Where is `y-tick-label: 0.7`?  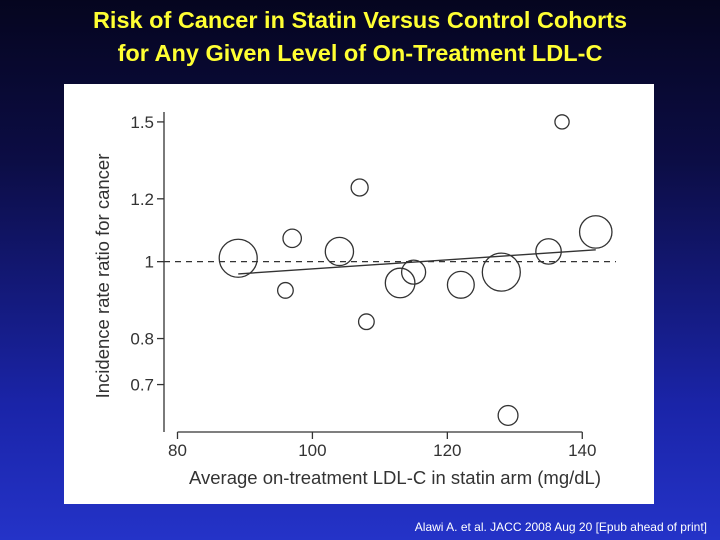 y-tick-label: 0.7 is located at coordinates (142, 385).